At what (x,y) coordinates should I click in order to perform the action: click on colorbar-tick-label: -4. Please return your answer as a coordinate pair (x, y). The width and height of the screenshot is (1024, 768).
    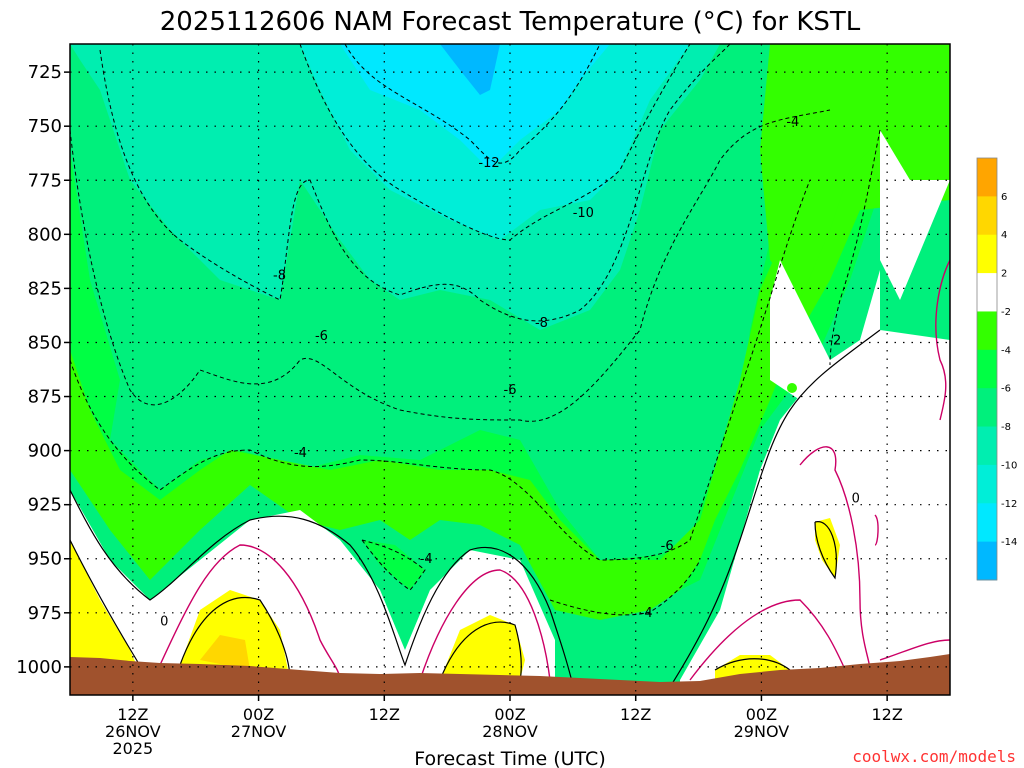
    Looking at the image, I should click on (1006, 350).